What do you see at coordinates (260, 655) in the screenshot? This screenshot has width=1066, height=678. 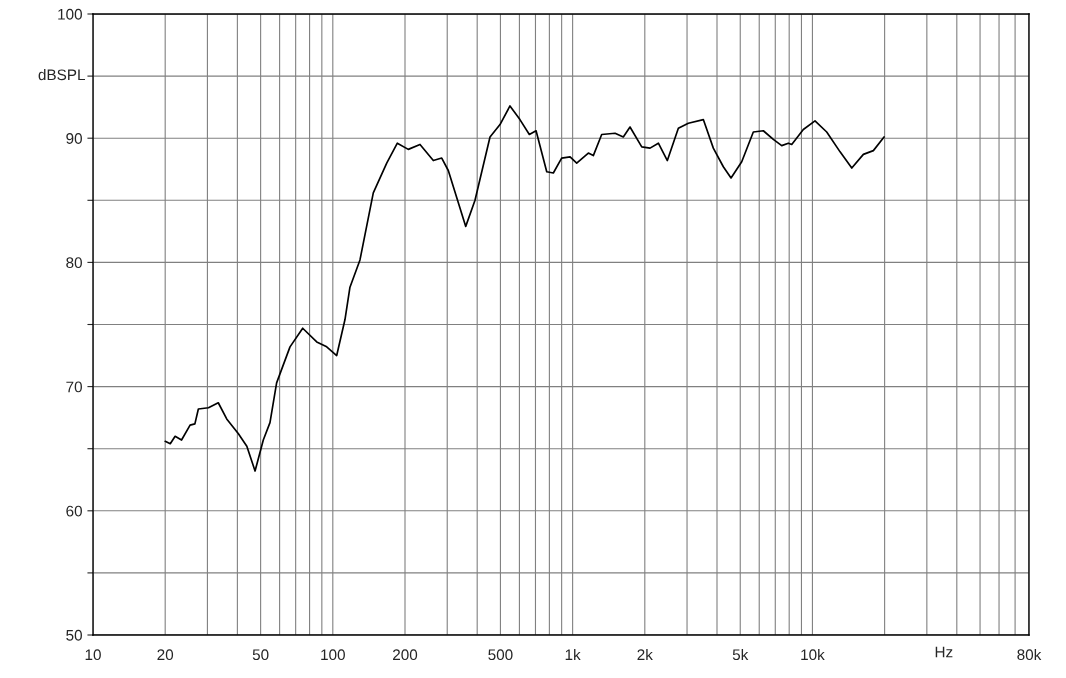 I see `x-tick-label: 50` at bounding box center [260, 655].